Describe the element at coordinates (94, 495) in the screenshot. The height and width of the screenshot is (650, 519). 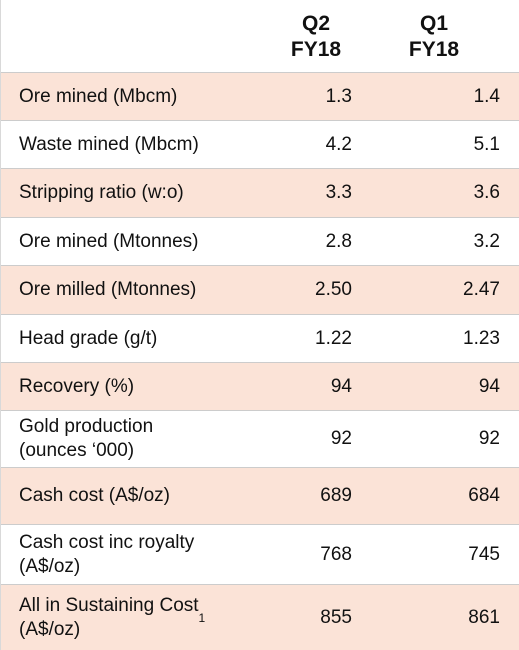
I see `row-label: Cash cost (A$/oz)` at that location.